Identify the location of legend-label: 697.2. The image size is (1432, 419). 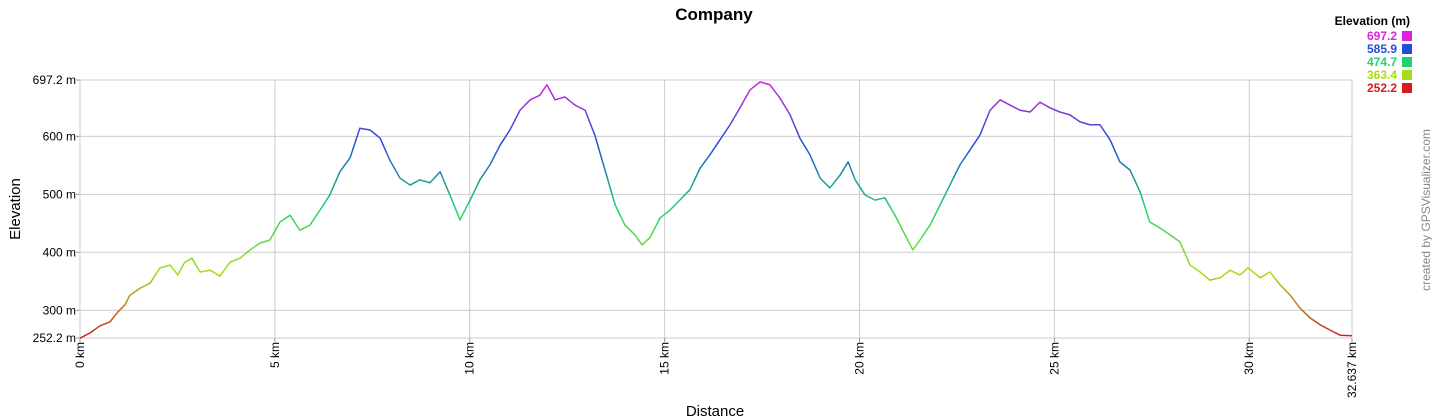
(1382, 36).